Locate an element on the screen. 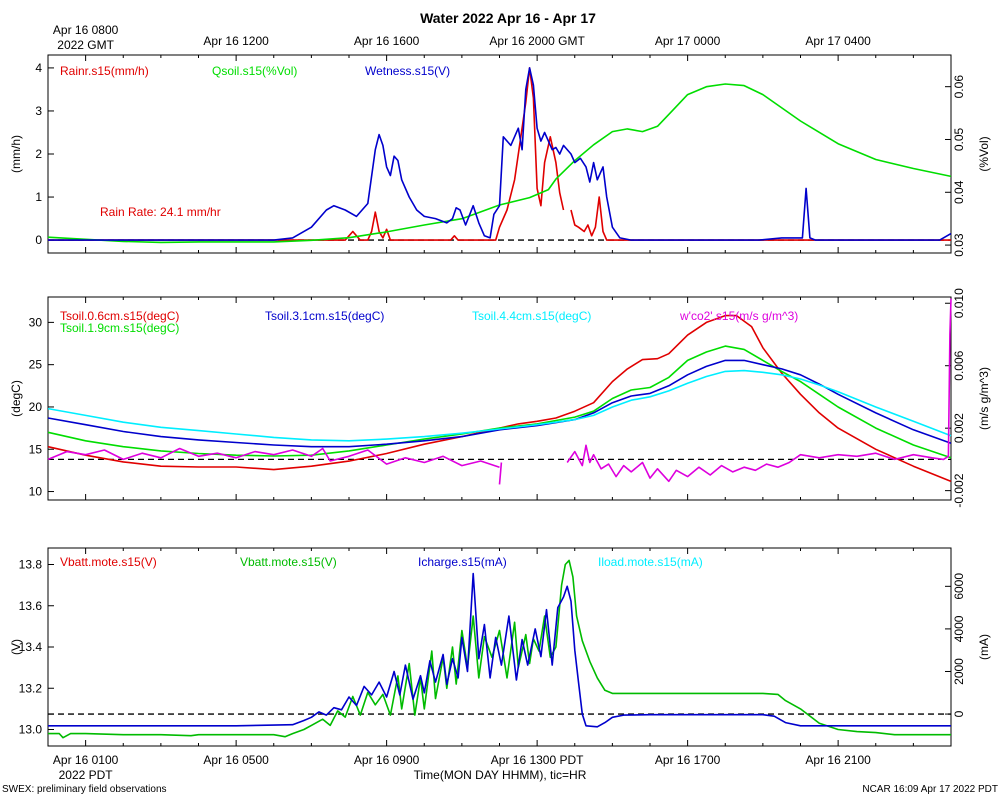 The image size is (1000, 800). right-tick-label: 0.03 is located at coordinates (959, 245).